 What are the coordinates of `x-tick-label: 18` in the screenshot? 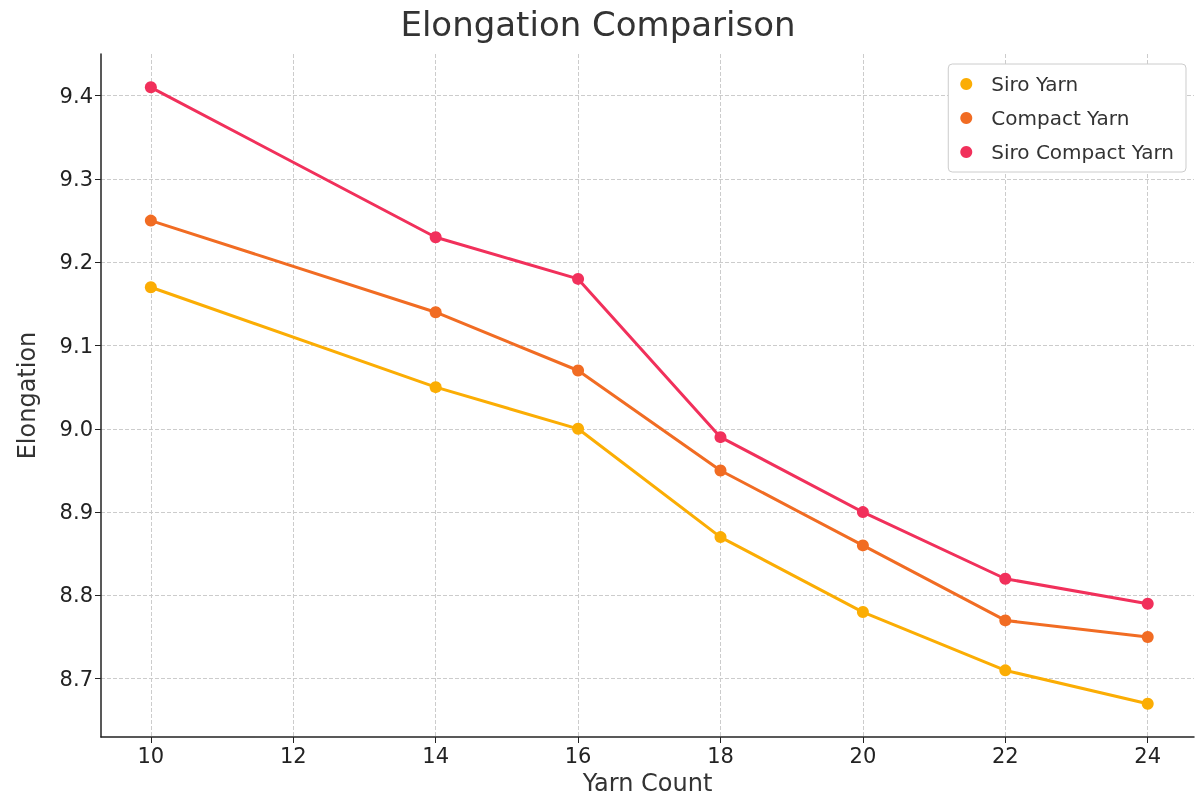 It's located at (720, 755).